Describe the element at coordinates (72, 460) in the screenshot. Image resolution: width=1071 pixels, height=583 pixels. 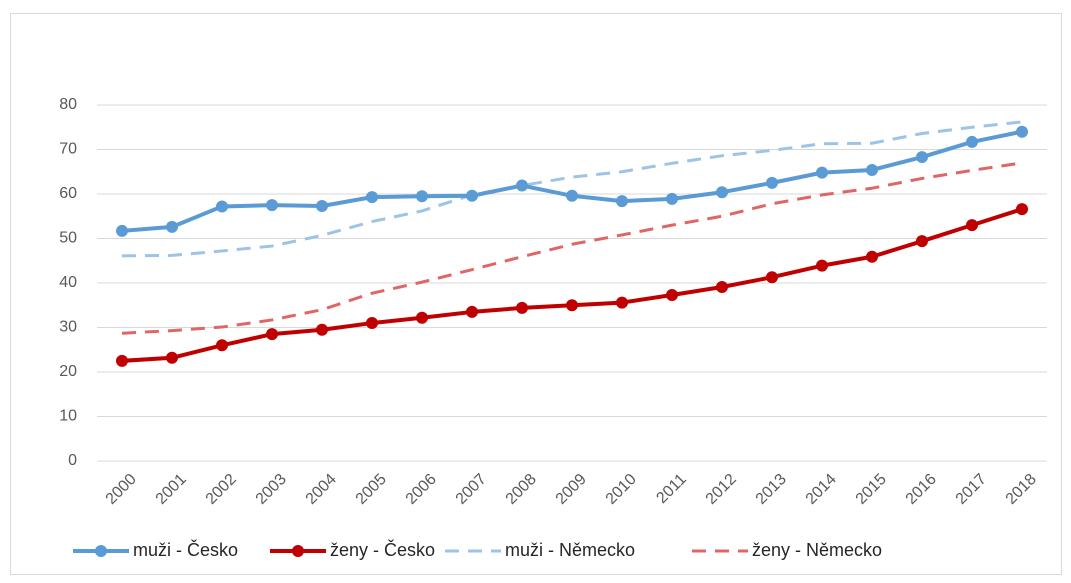
I see `y-tick-label: 0` at that location.